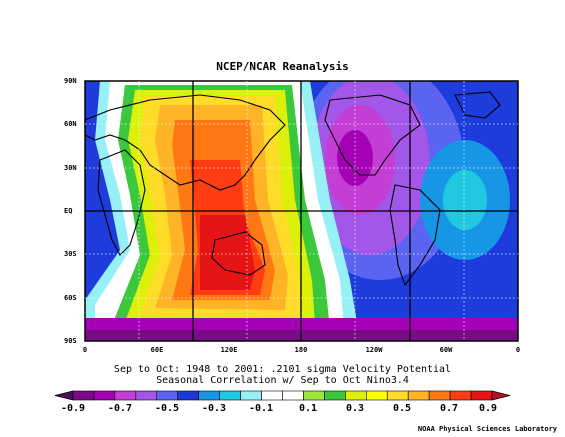  Describe the element at coordinates (214, 408) in the screenshot. I see `colorbar-label: -0.3` at that location.